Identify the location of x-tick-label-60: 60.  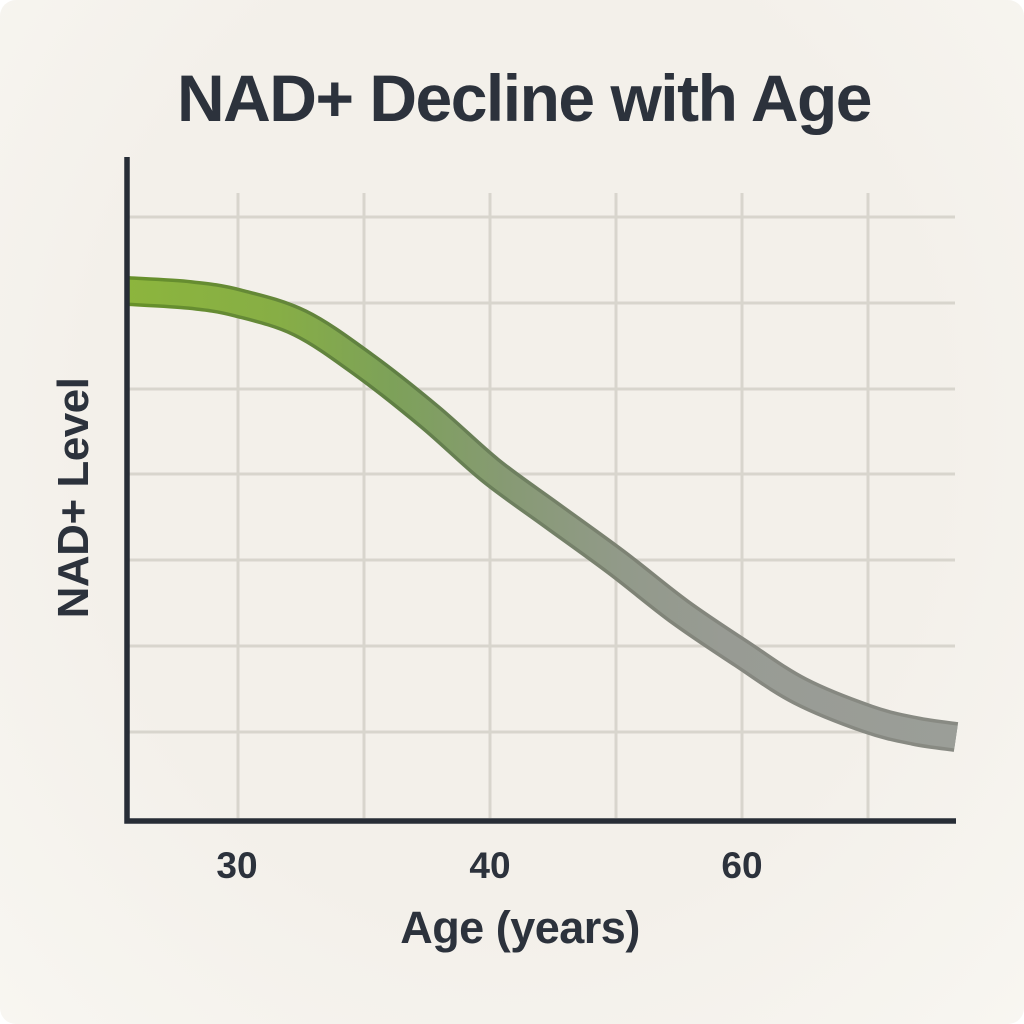
(742, 865).